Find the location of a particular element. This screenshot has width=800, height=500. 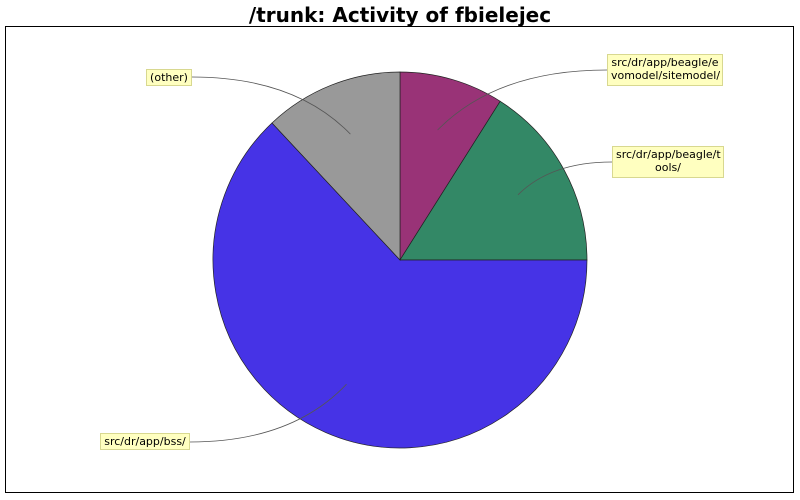

slice-label-1: src/dr/app/beagle/t ools/ is located at coordinates (668, 162).